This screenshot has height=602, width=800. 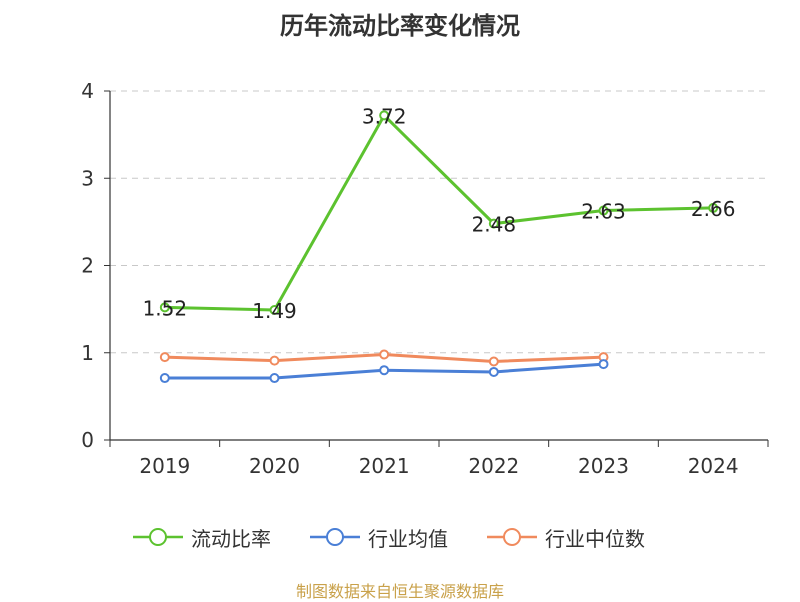 I want to click on data-label: 1.49, so click(x=274, y=311).